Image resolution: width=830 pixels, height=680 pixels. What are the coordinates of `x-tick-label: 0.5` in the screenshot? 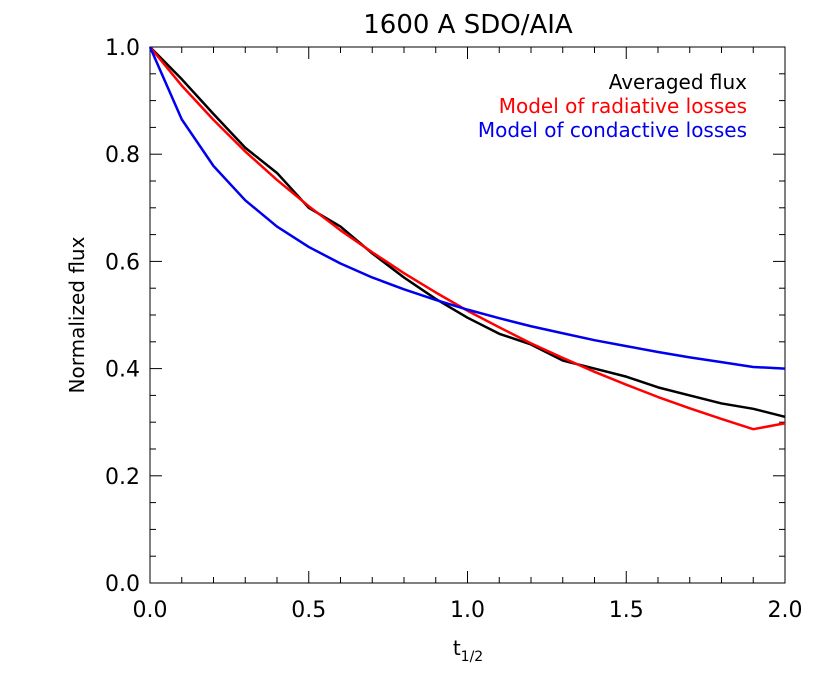 It's located at (308, 610).